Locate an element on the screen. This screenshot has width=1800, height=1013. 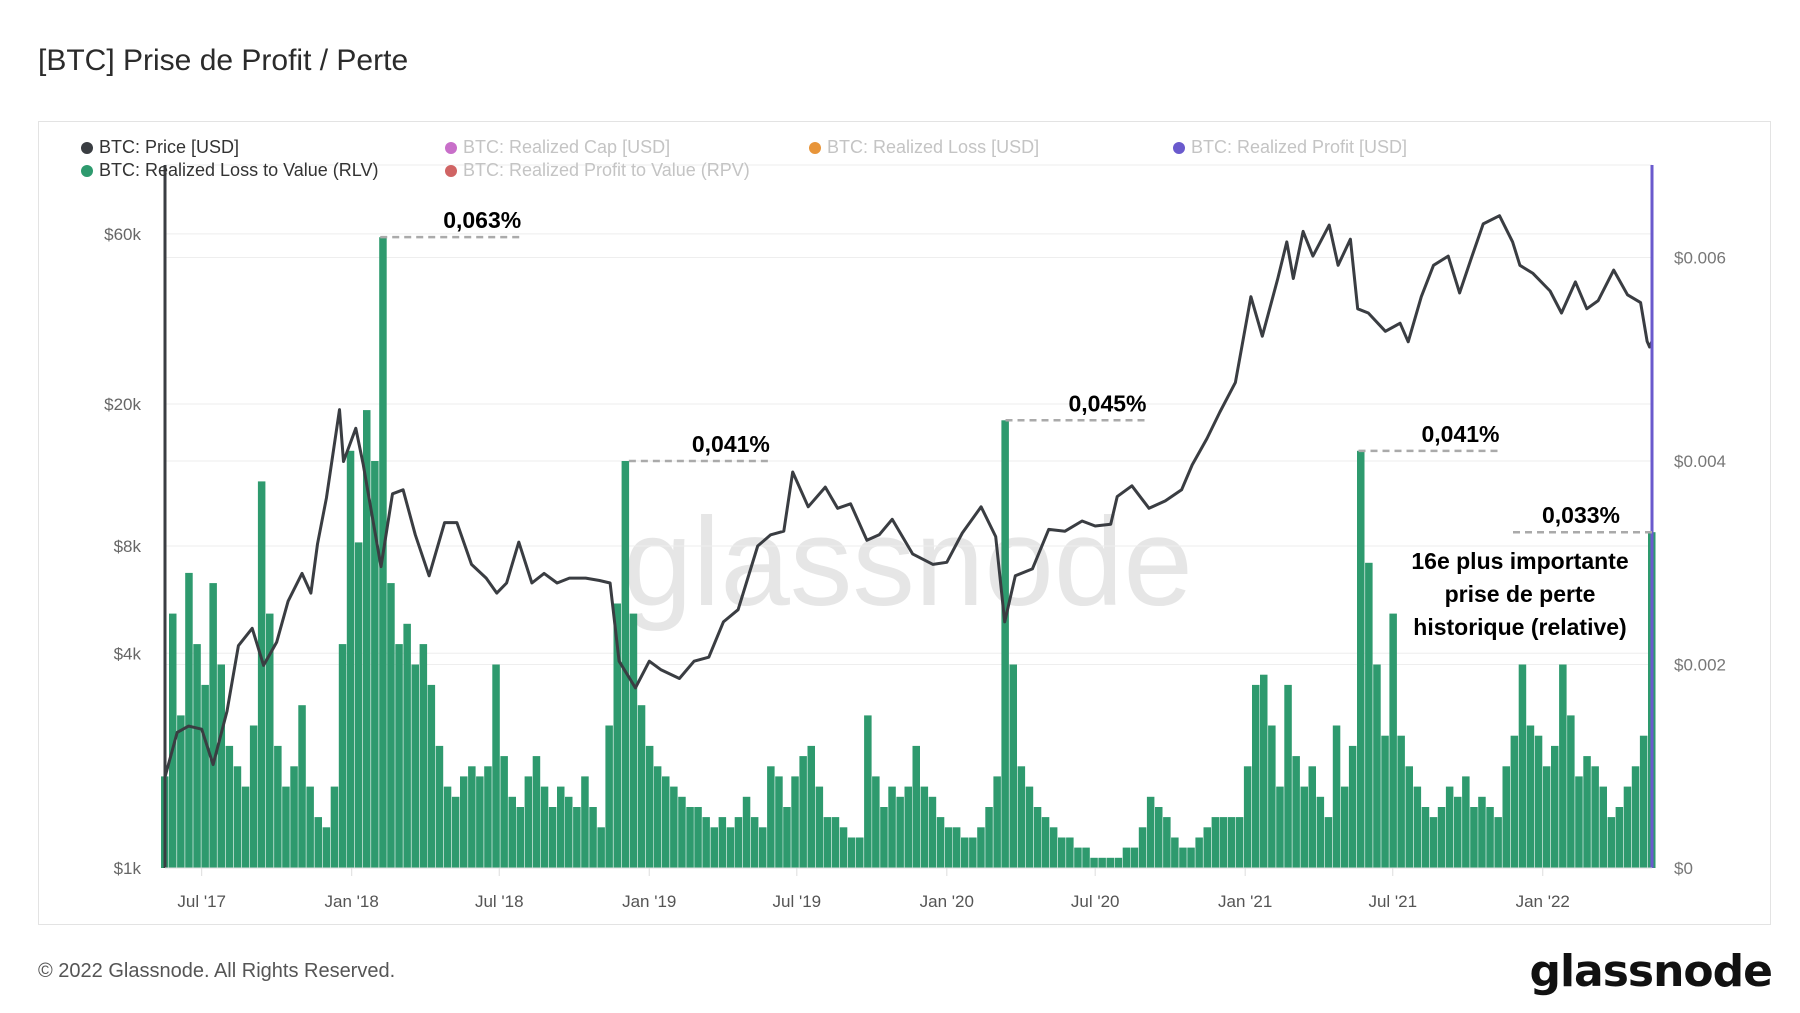
legend-item: BTC: Realized Profit [USD] is located at coordinates (1290, 147).